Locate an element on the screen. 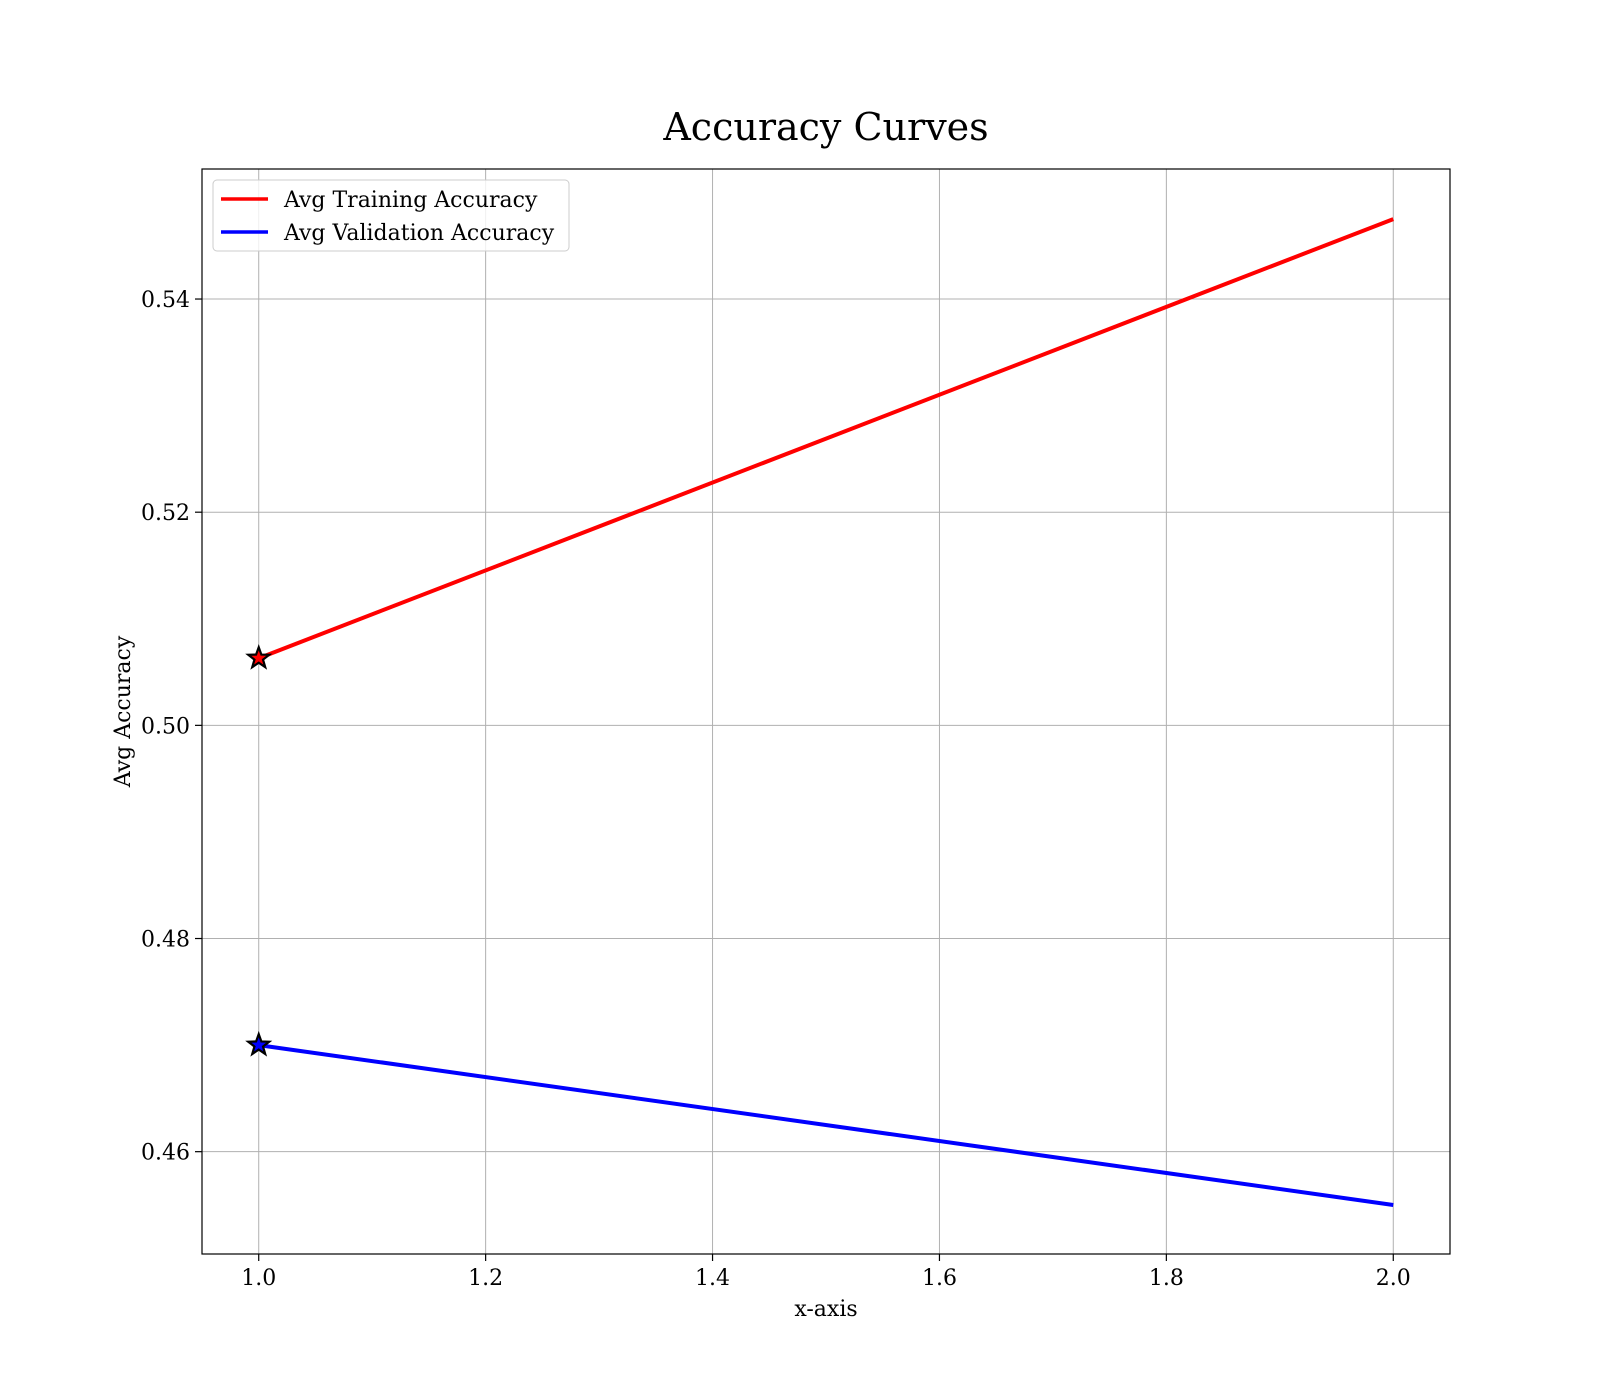  marker-layer is located at coordinates (259, 850).